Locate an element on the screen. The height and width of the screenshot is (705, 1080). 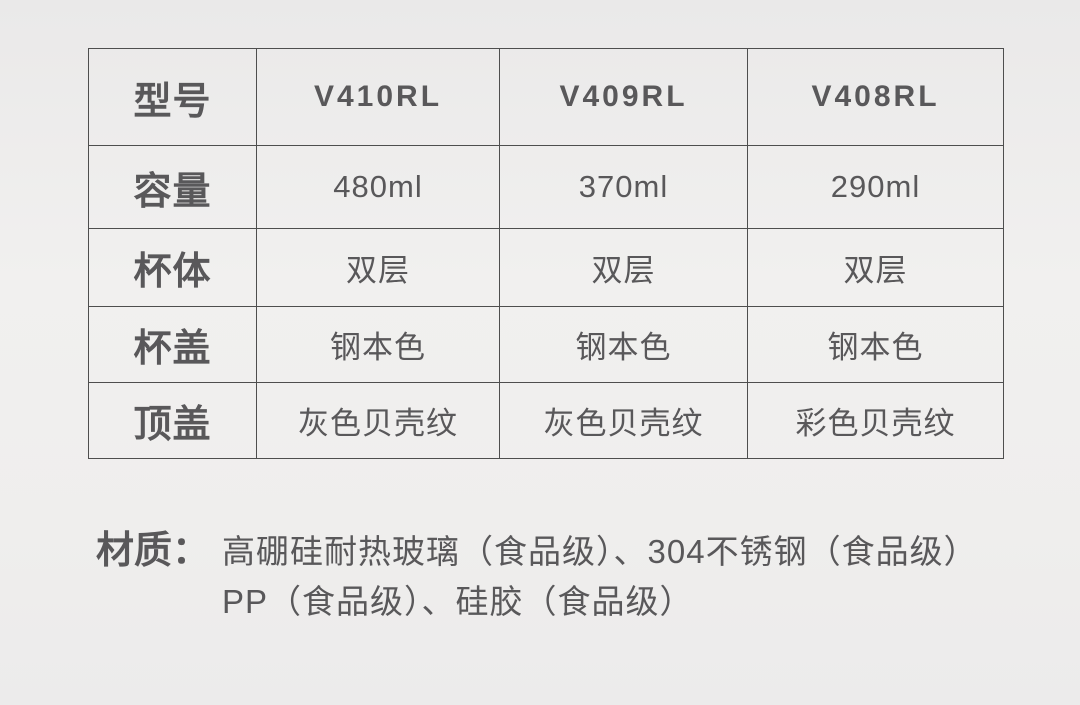
row-label-cup-body: 杯体 is located at coordinates (172, 267).